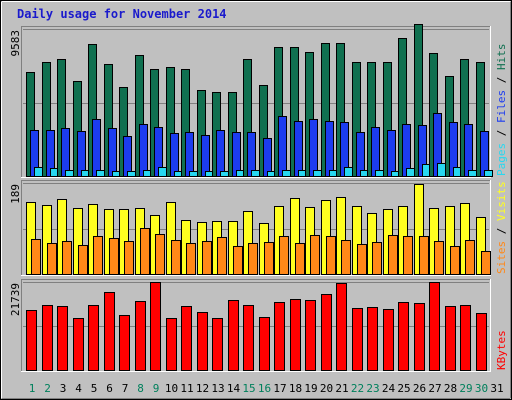 The height and width of the screenshot is (400, 512). What do you see at coordinates (186, 388) in the screenshot?
I see `day-label-11: 11` at bounding box center [186, 388].